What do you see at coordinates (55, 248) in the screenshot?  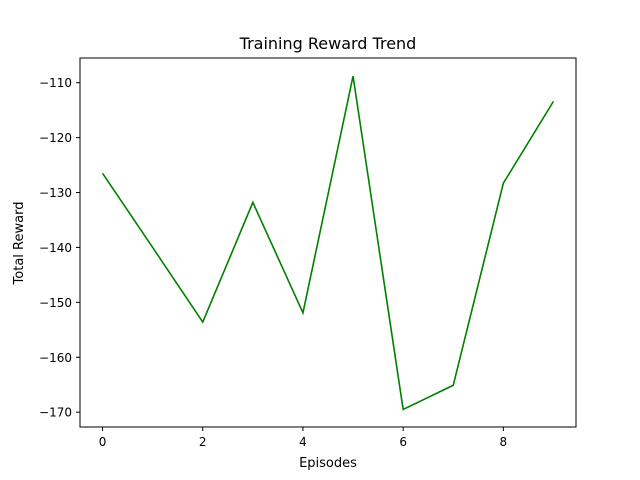 I see `y-tick-label: −140` at bounding box center [55, 248].